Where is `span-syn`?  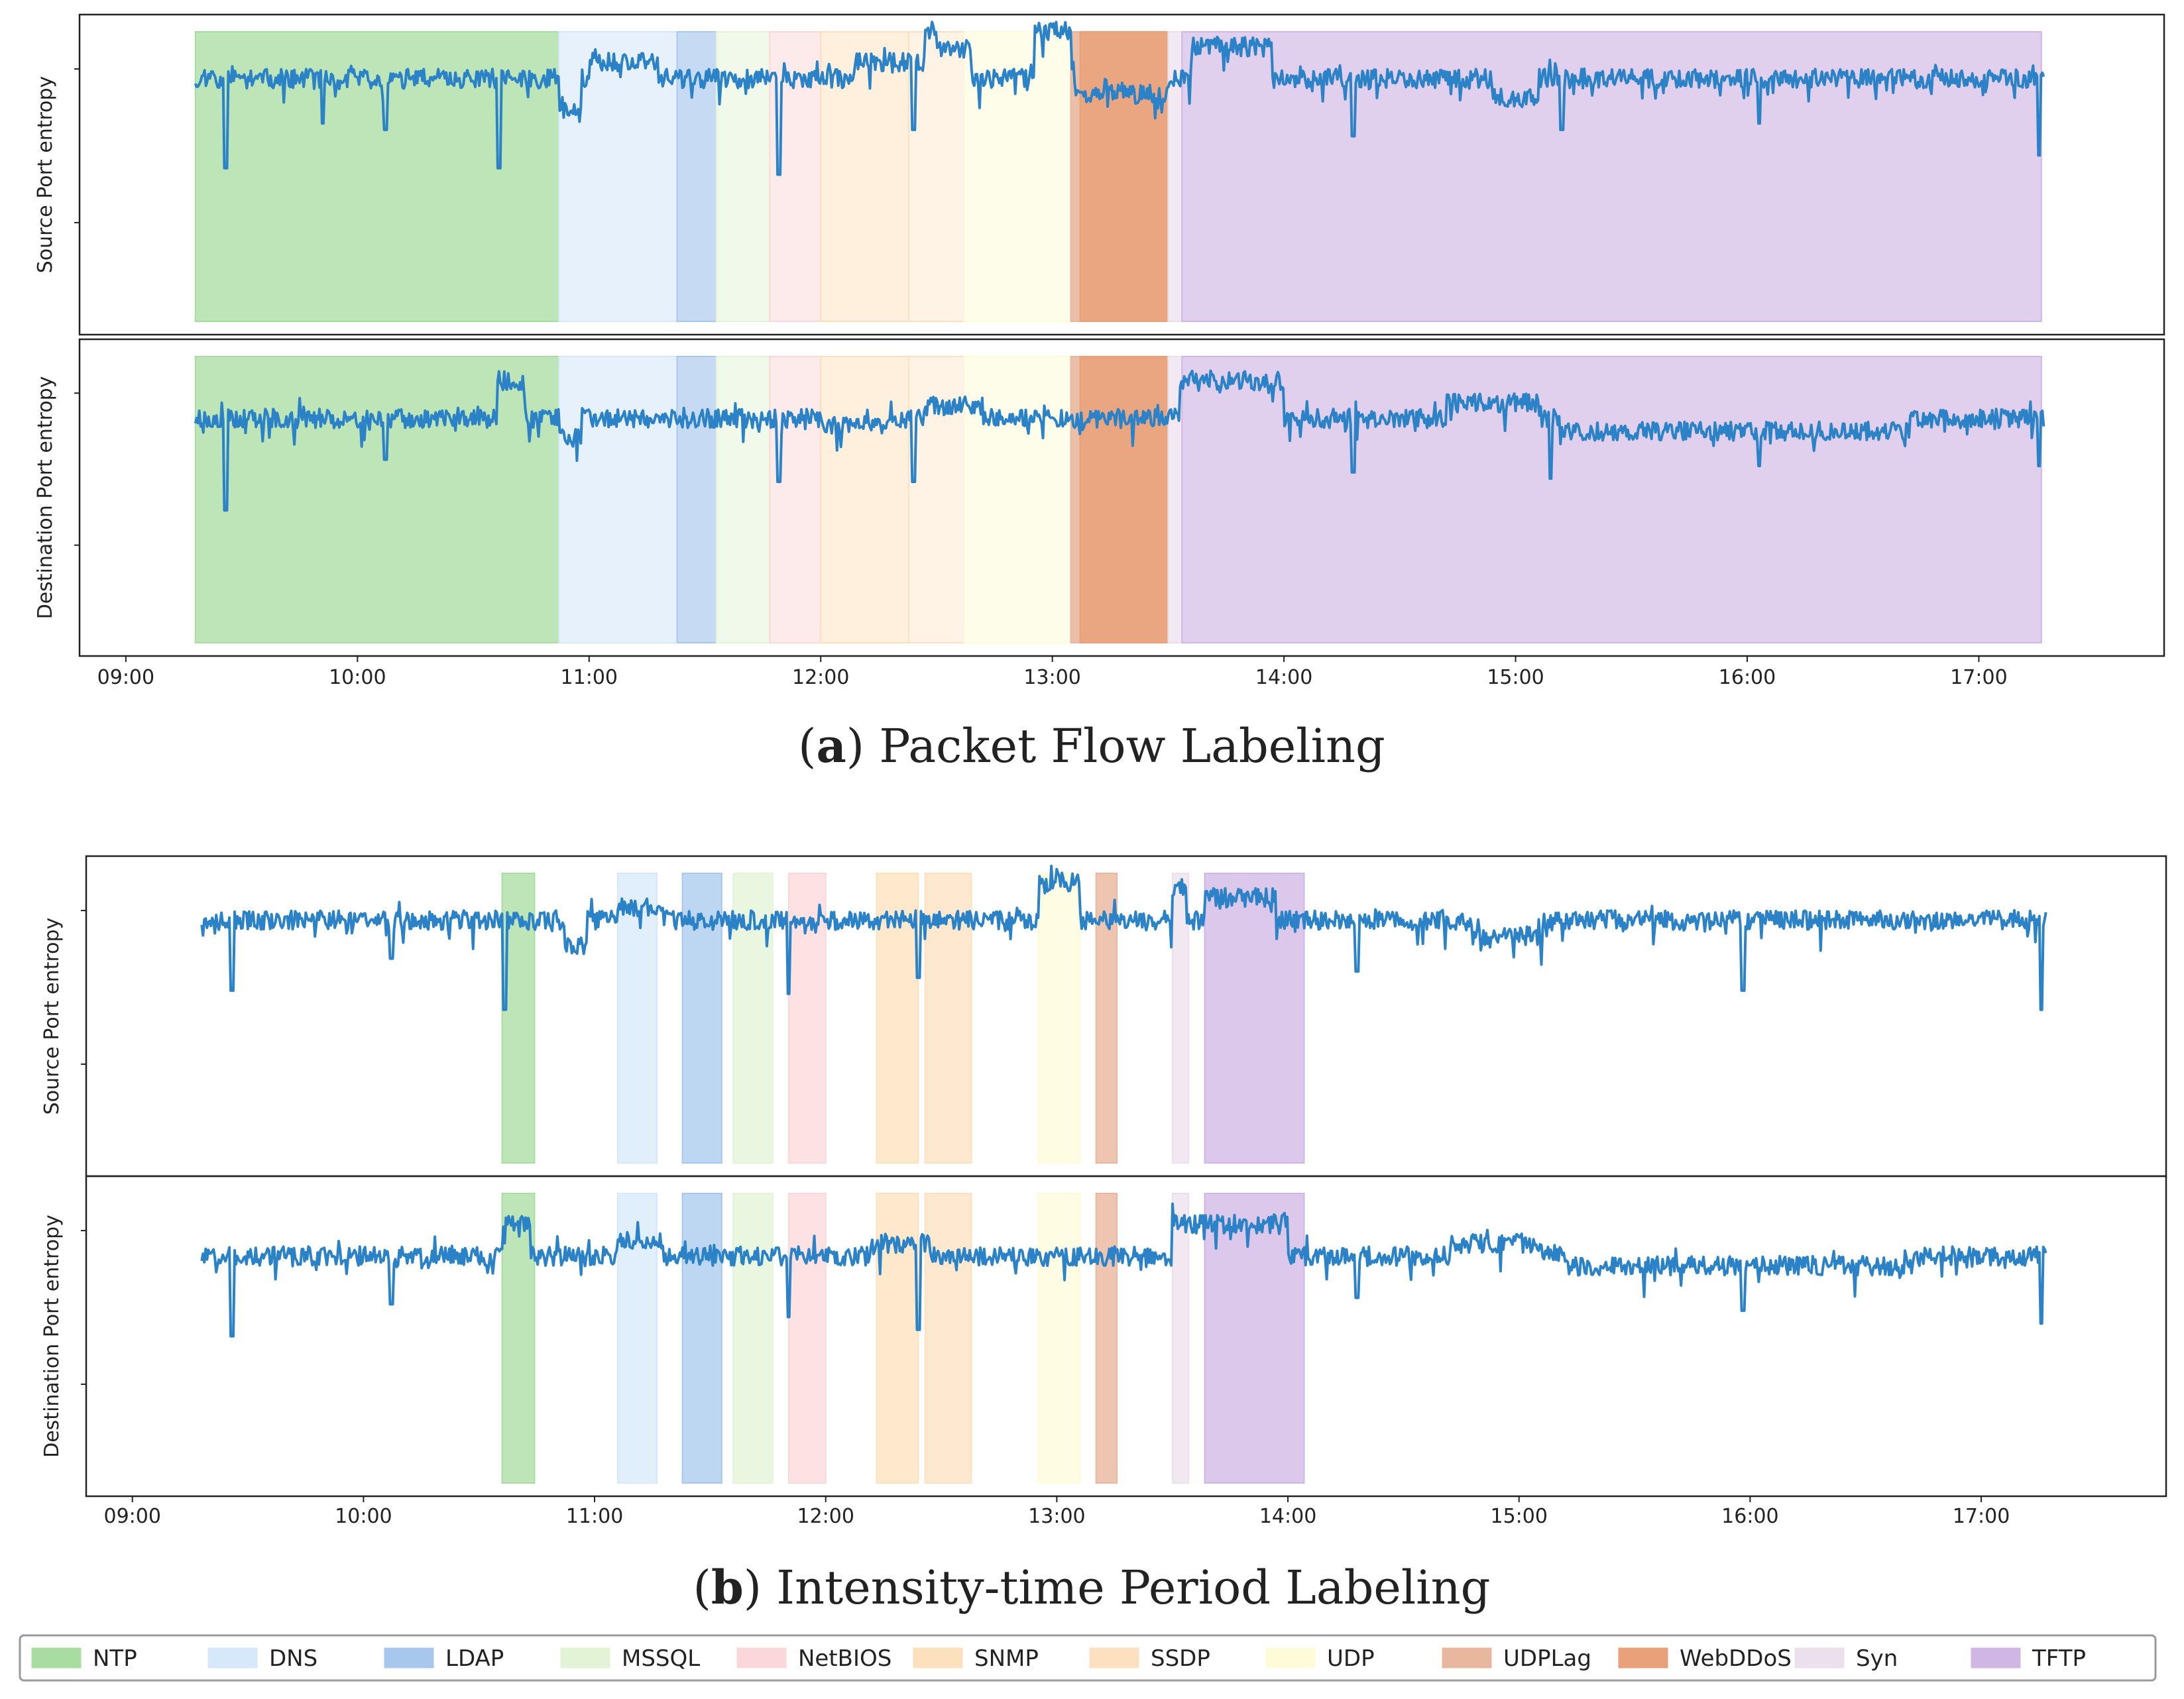
span-syn is located at coordinates (1180, 1339).